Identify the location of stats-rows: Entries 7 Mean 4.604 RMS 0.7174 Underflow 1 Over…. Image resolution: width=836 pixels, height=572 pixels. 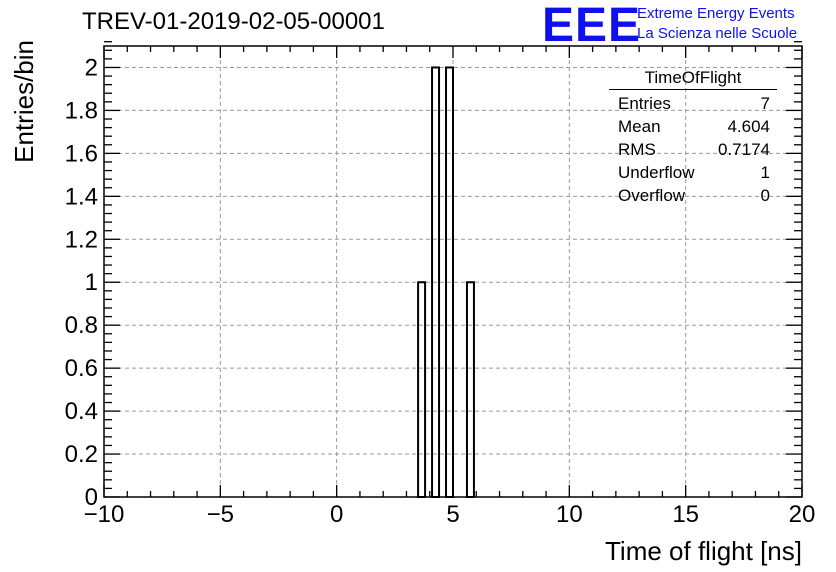
(693, 149).